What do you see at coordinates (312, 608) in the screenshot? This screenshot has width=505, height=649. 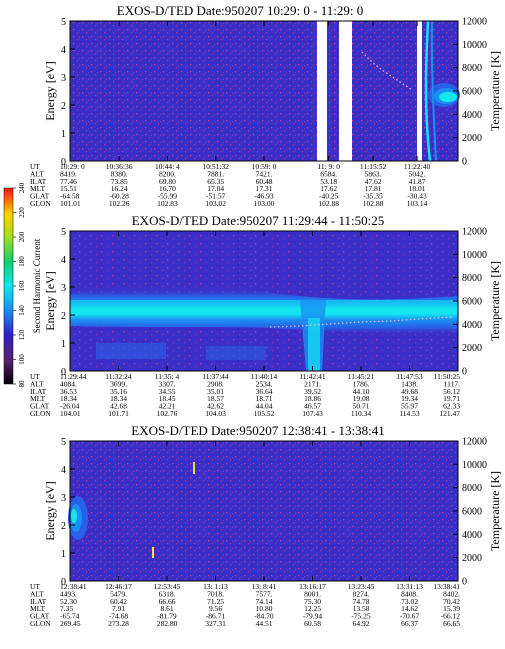 I see `ephemeris-cell: 12.25` at bounding box center [312, 608].